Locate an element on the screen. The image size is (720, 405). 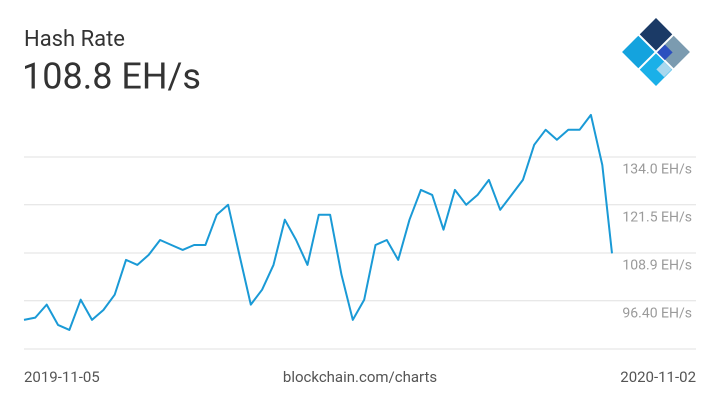
x-tick-label: 2019-11-05 is located at coordinates (62, 377).